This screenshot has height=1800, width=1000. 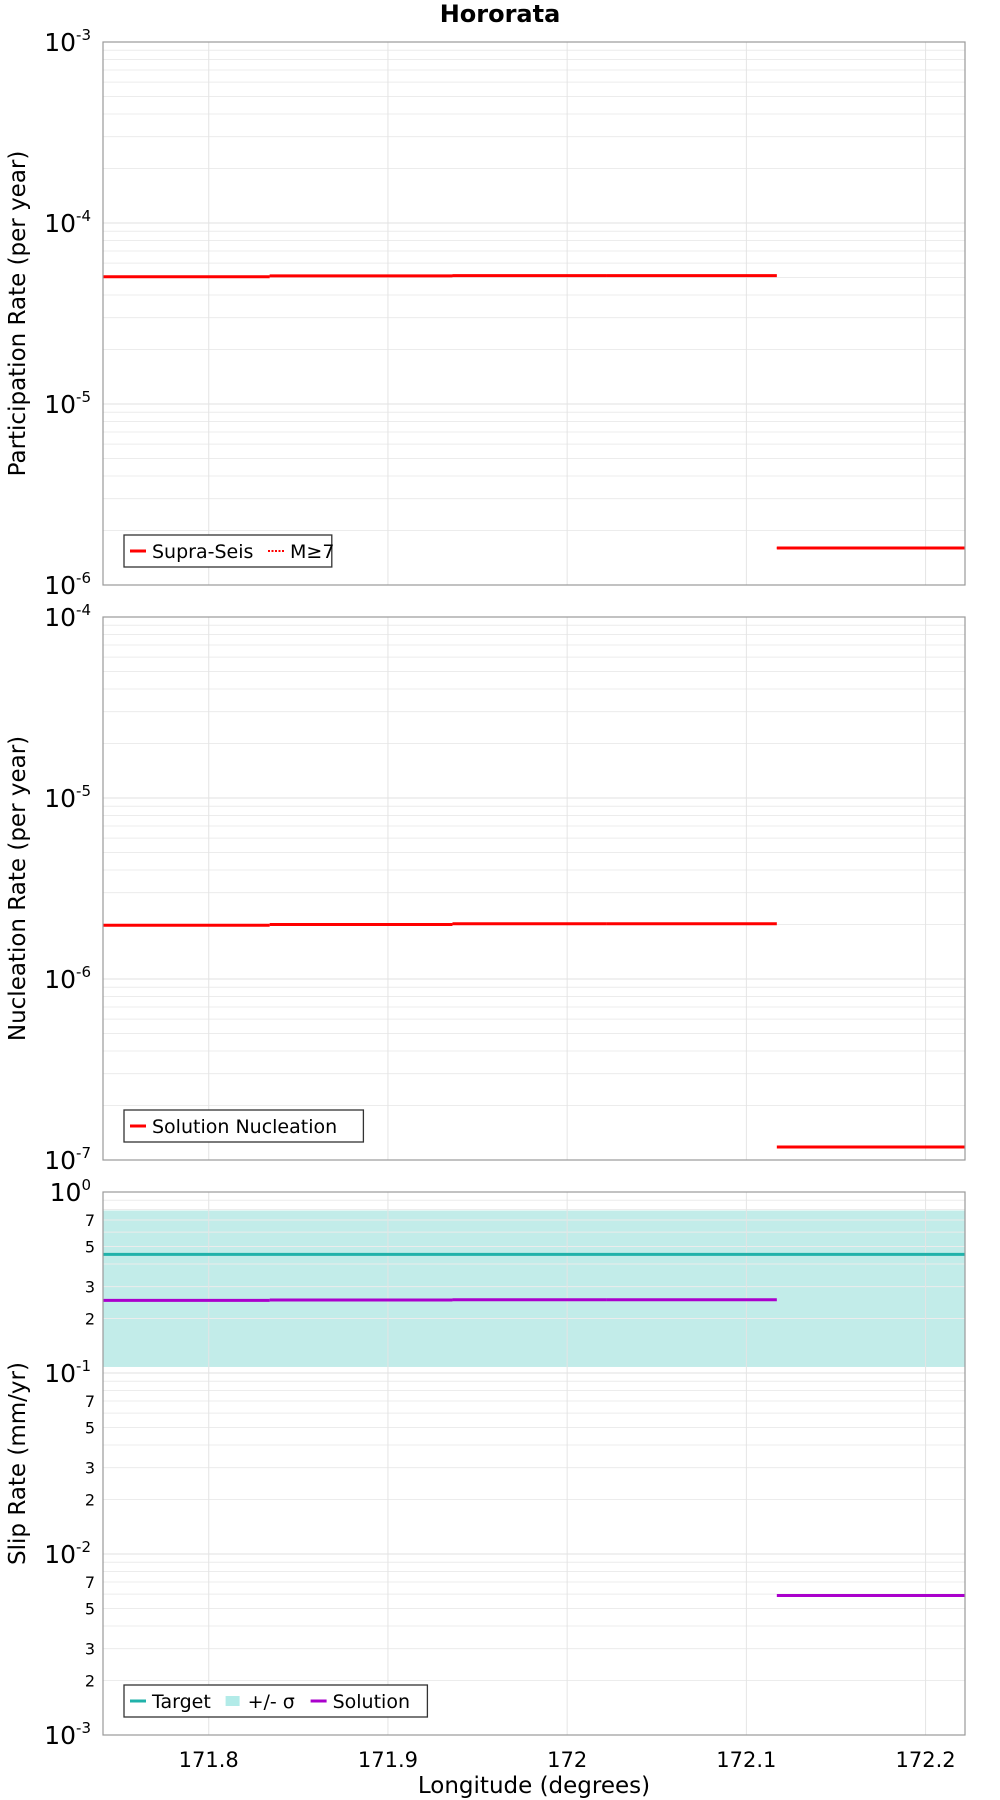 What do you see at coordinates (18, 1463) in the screenshot?
I see `y-axis-label: Slip Rate (mm/yr)` at bounding box center [18, 1463].